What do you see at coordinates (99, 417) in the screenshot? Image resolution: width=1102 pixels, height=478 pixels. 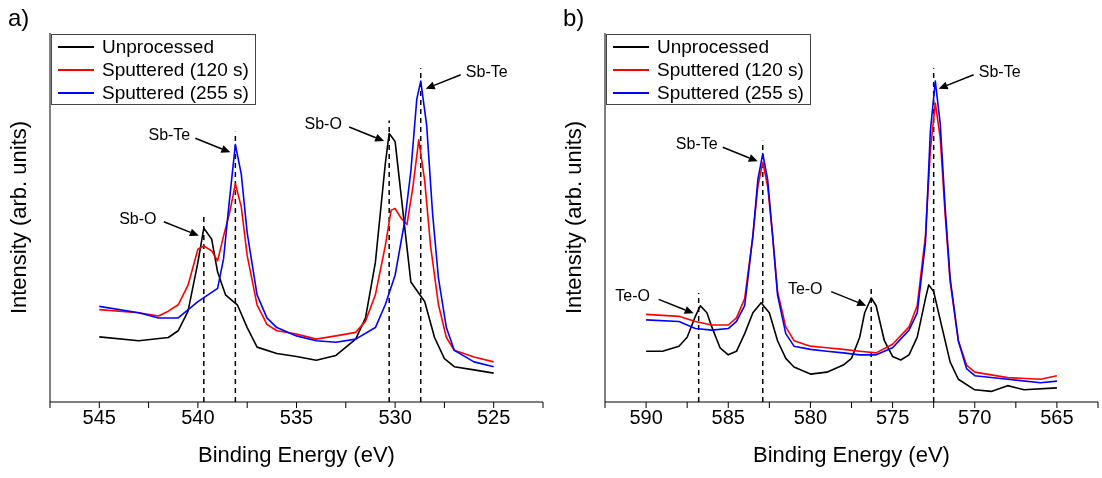 I see `x-tick-label: 545` at bounding box center [99, 417].